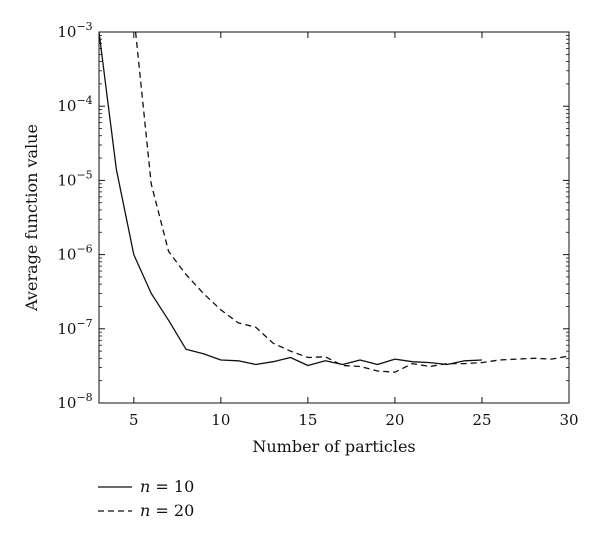 The width and height of the screenshot is (600, 538). What do you see at coordinates (74, 401) in the screenshot?
I see `y-tick-label: 10⁻⁸` at bounding box center [74, 401].